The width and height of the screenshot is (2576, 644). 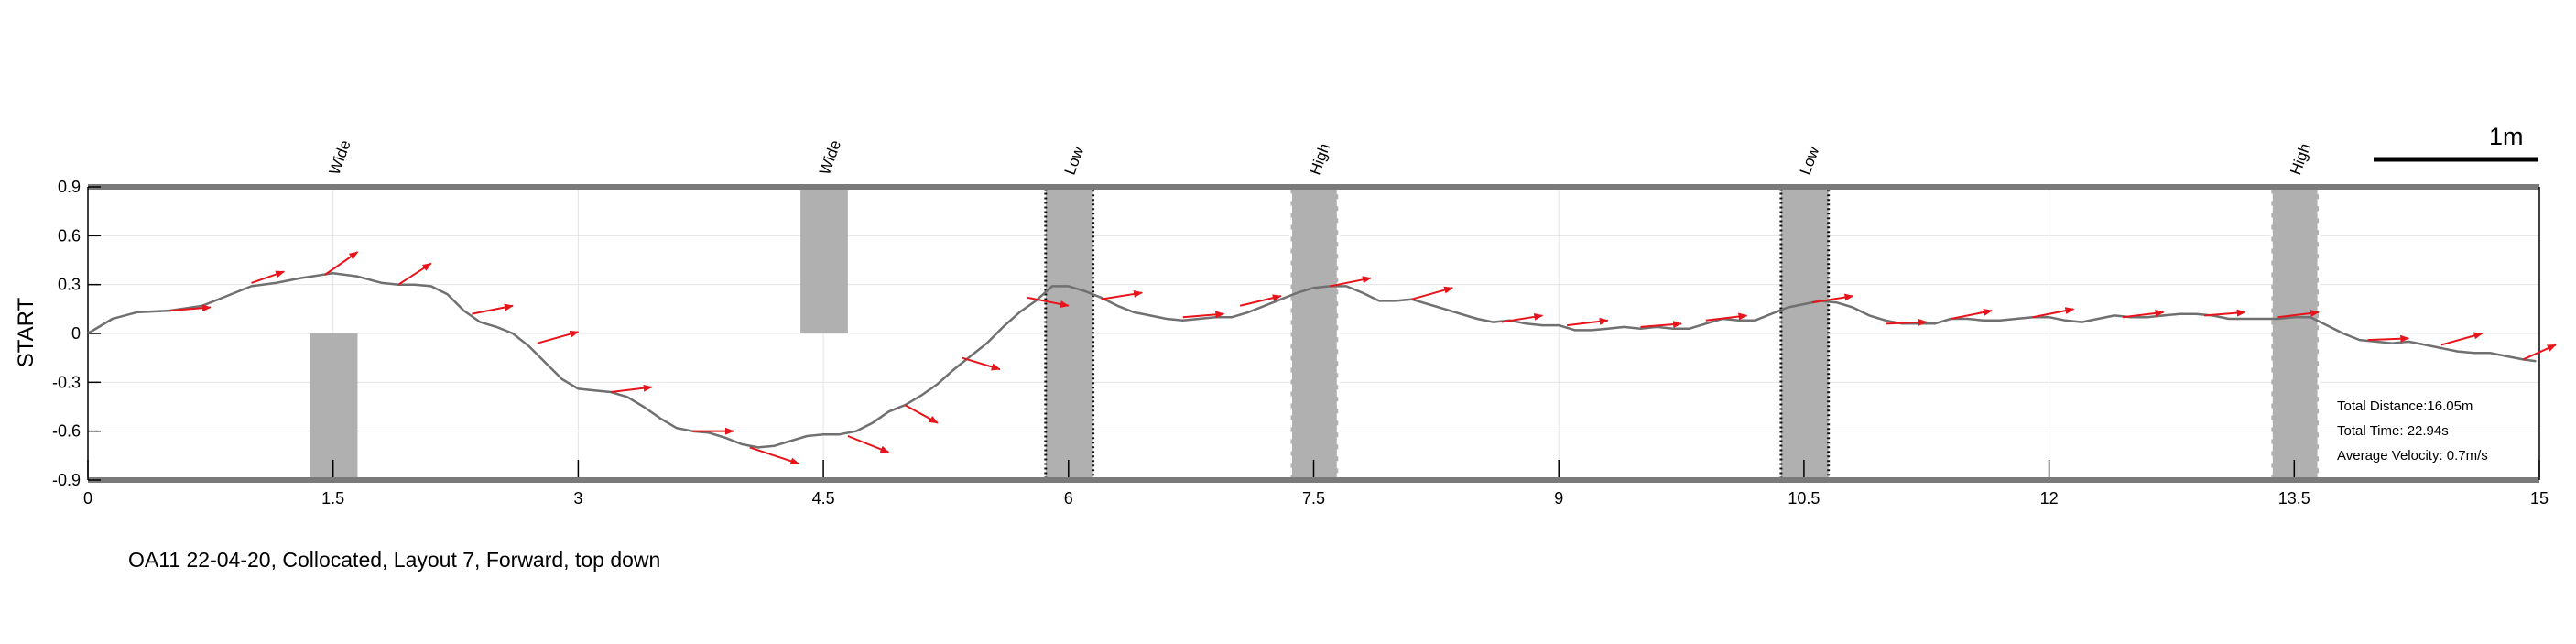 I want to click on y-tick-label: -0.6, so click(x=66, y=432).